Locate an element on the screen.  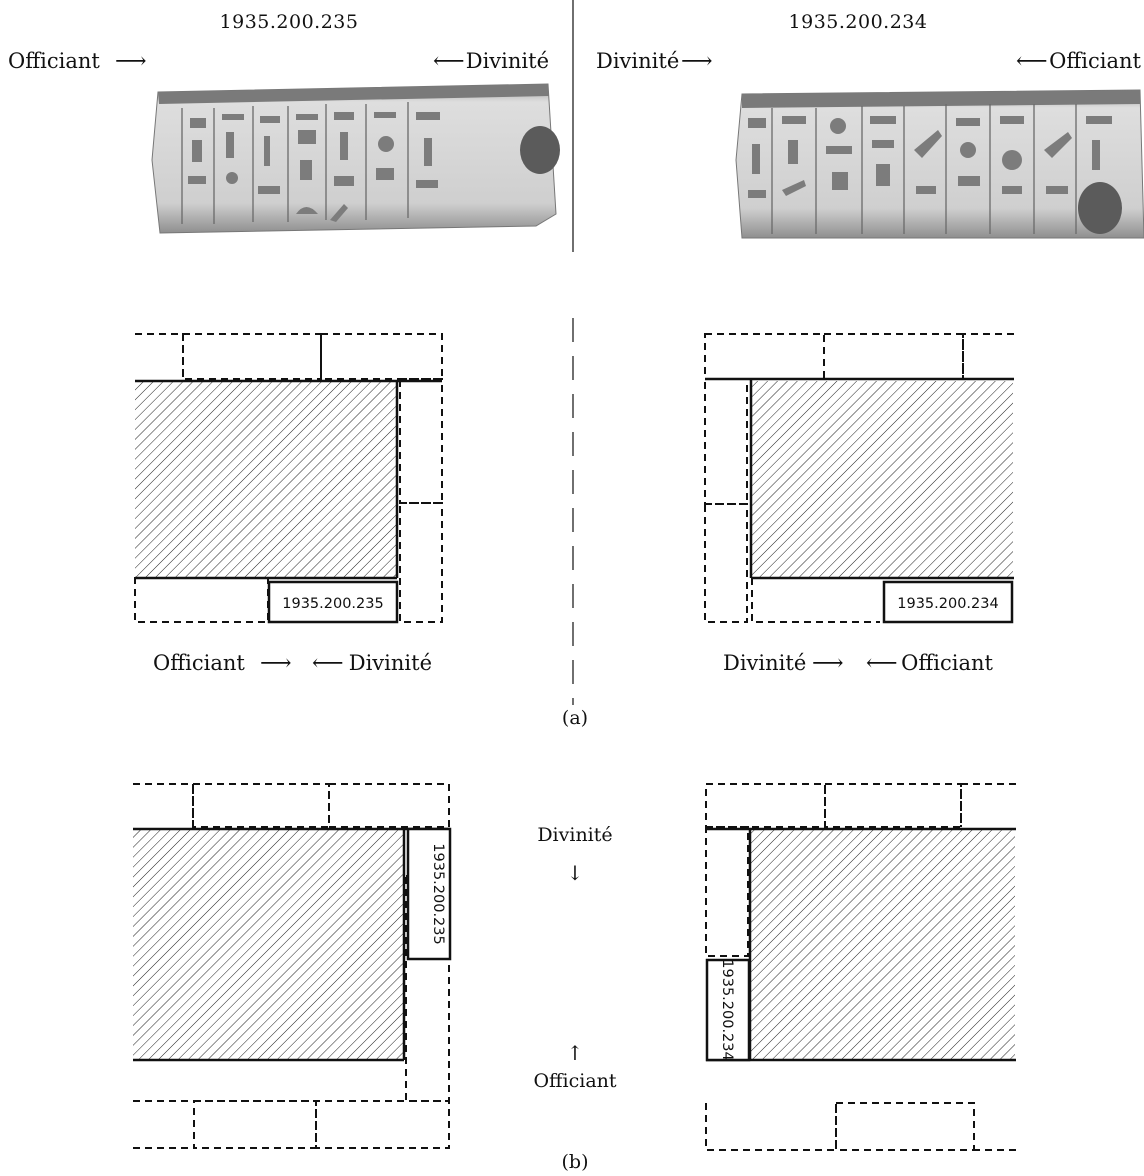
block-235-box-label: 1935.200.235 is located at coordinates (332, 604).